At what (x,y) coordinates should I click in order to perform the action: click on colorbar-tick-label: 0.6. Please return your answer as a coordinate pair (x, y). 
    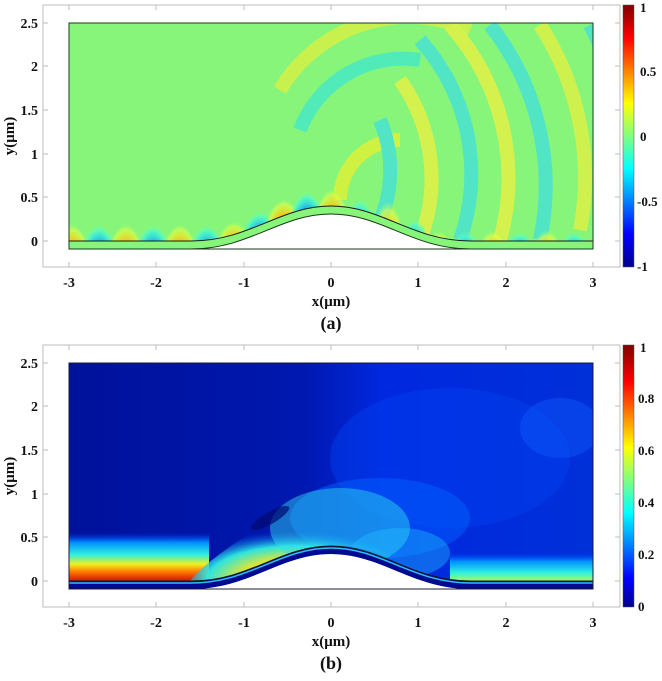
    Looking at the image, I should click on (646, 450).